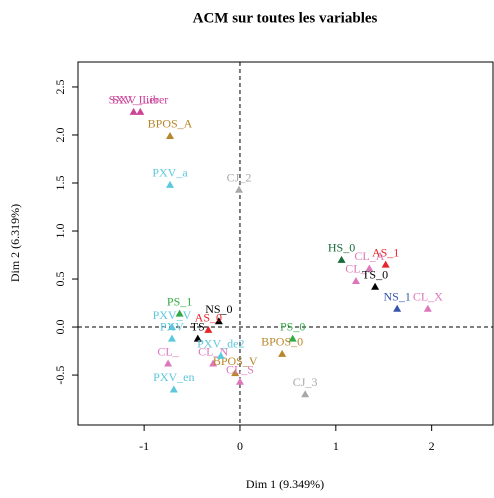 The height and width of the screenshot is (498, 494). Describe the element at coordinates (172, 315) in the screenshot. I see `point-label: PXV_V` at that location.